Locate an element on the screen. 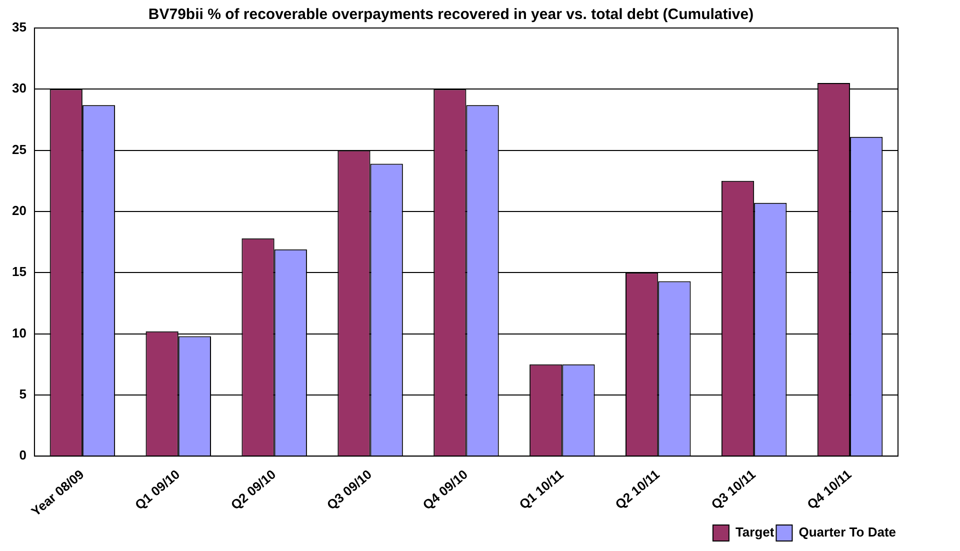 The width and height of the screenshot is (960, 551). chart-title: BV79bii % of recoverable overpayments recovered in year vs. total debt (Cumulative) is located at coordinates (451, 15).